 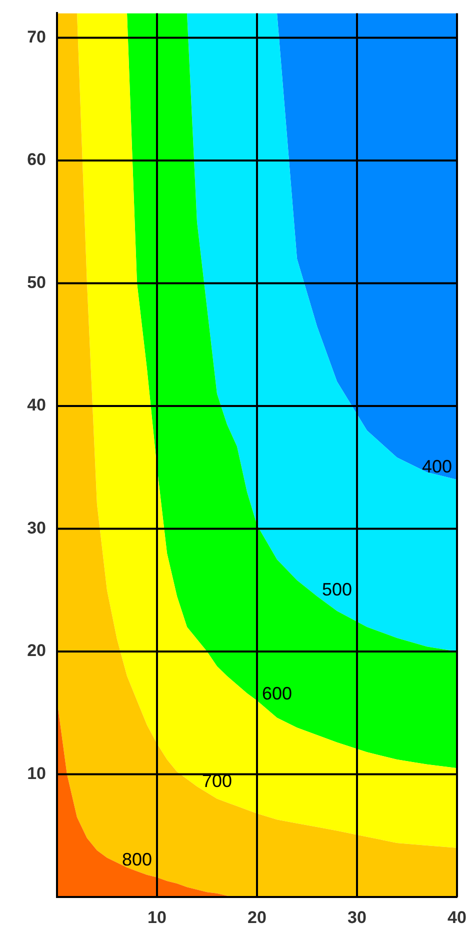 I want to click on y-tick-label: 20, so click(x=36, y=650).